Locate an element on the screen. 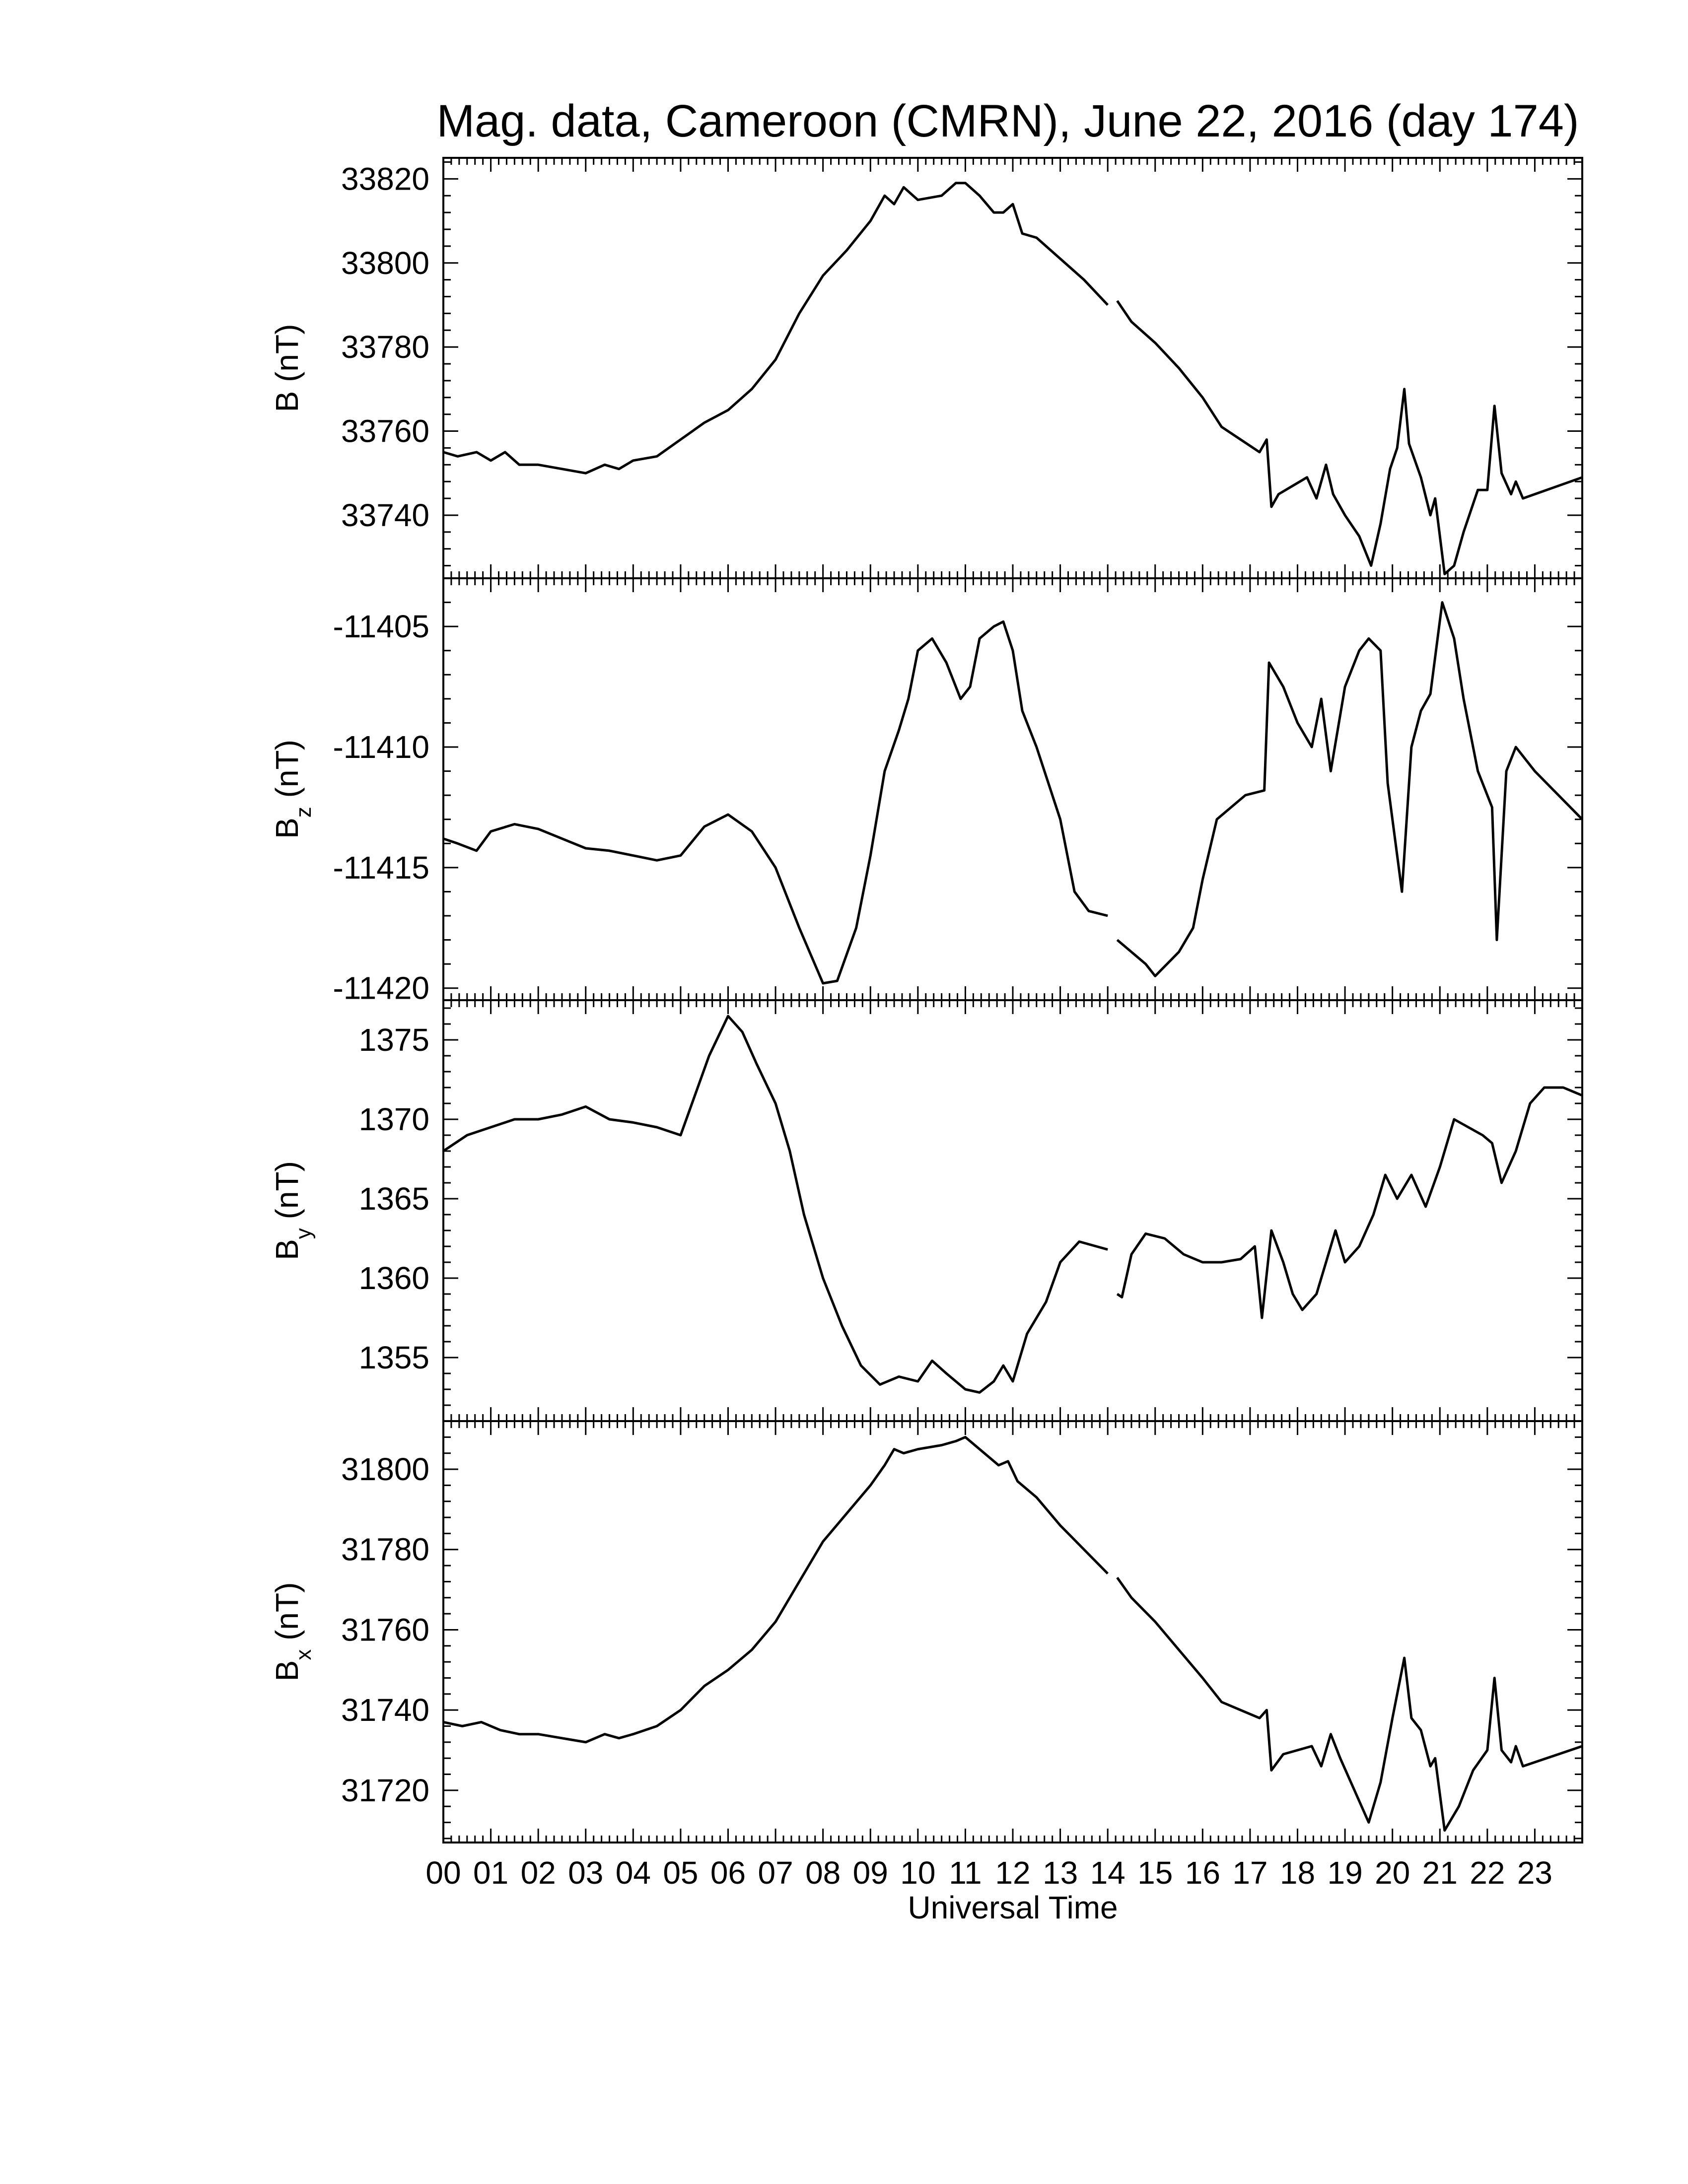  y-tick-label: 1375 is located at coordinates (394, 1040).